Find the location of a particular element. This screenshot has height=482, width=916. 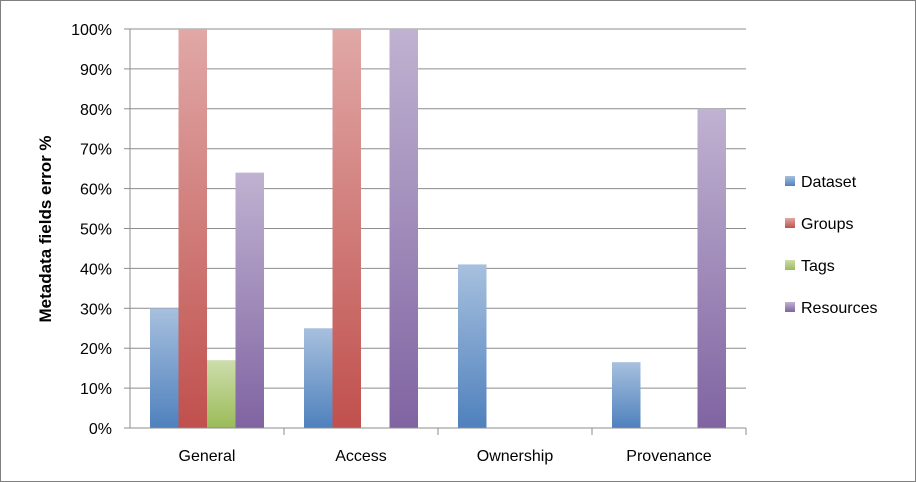

x-tick-label: Access is located at coordinates (361, 456).